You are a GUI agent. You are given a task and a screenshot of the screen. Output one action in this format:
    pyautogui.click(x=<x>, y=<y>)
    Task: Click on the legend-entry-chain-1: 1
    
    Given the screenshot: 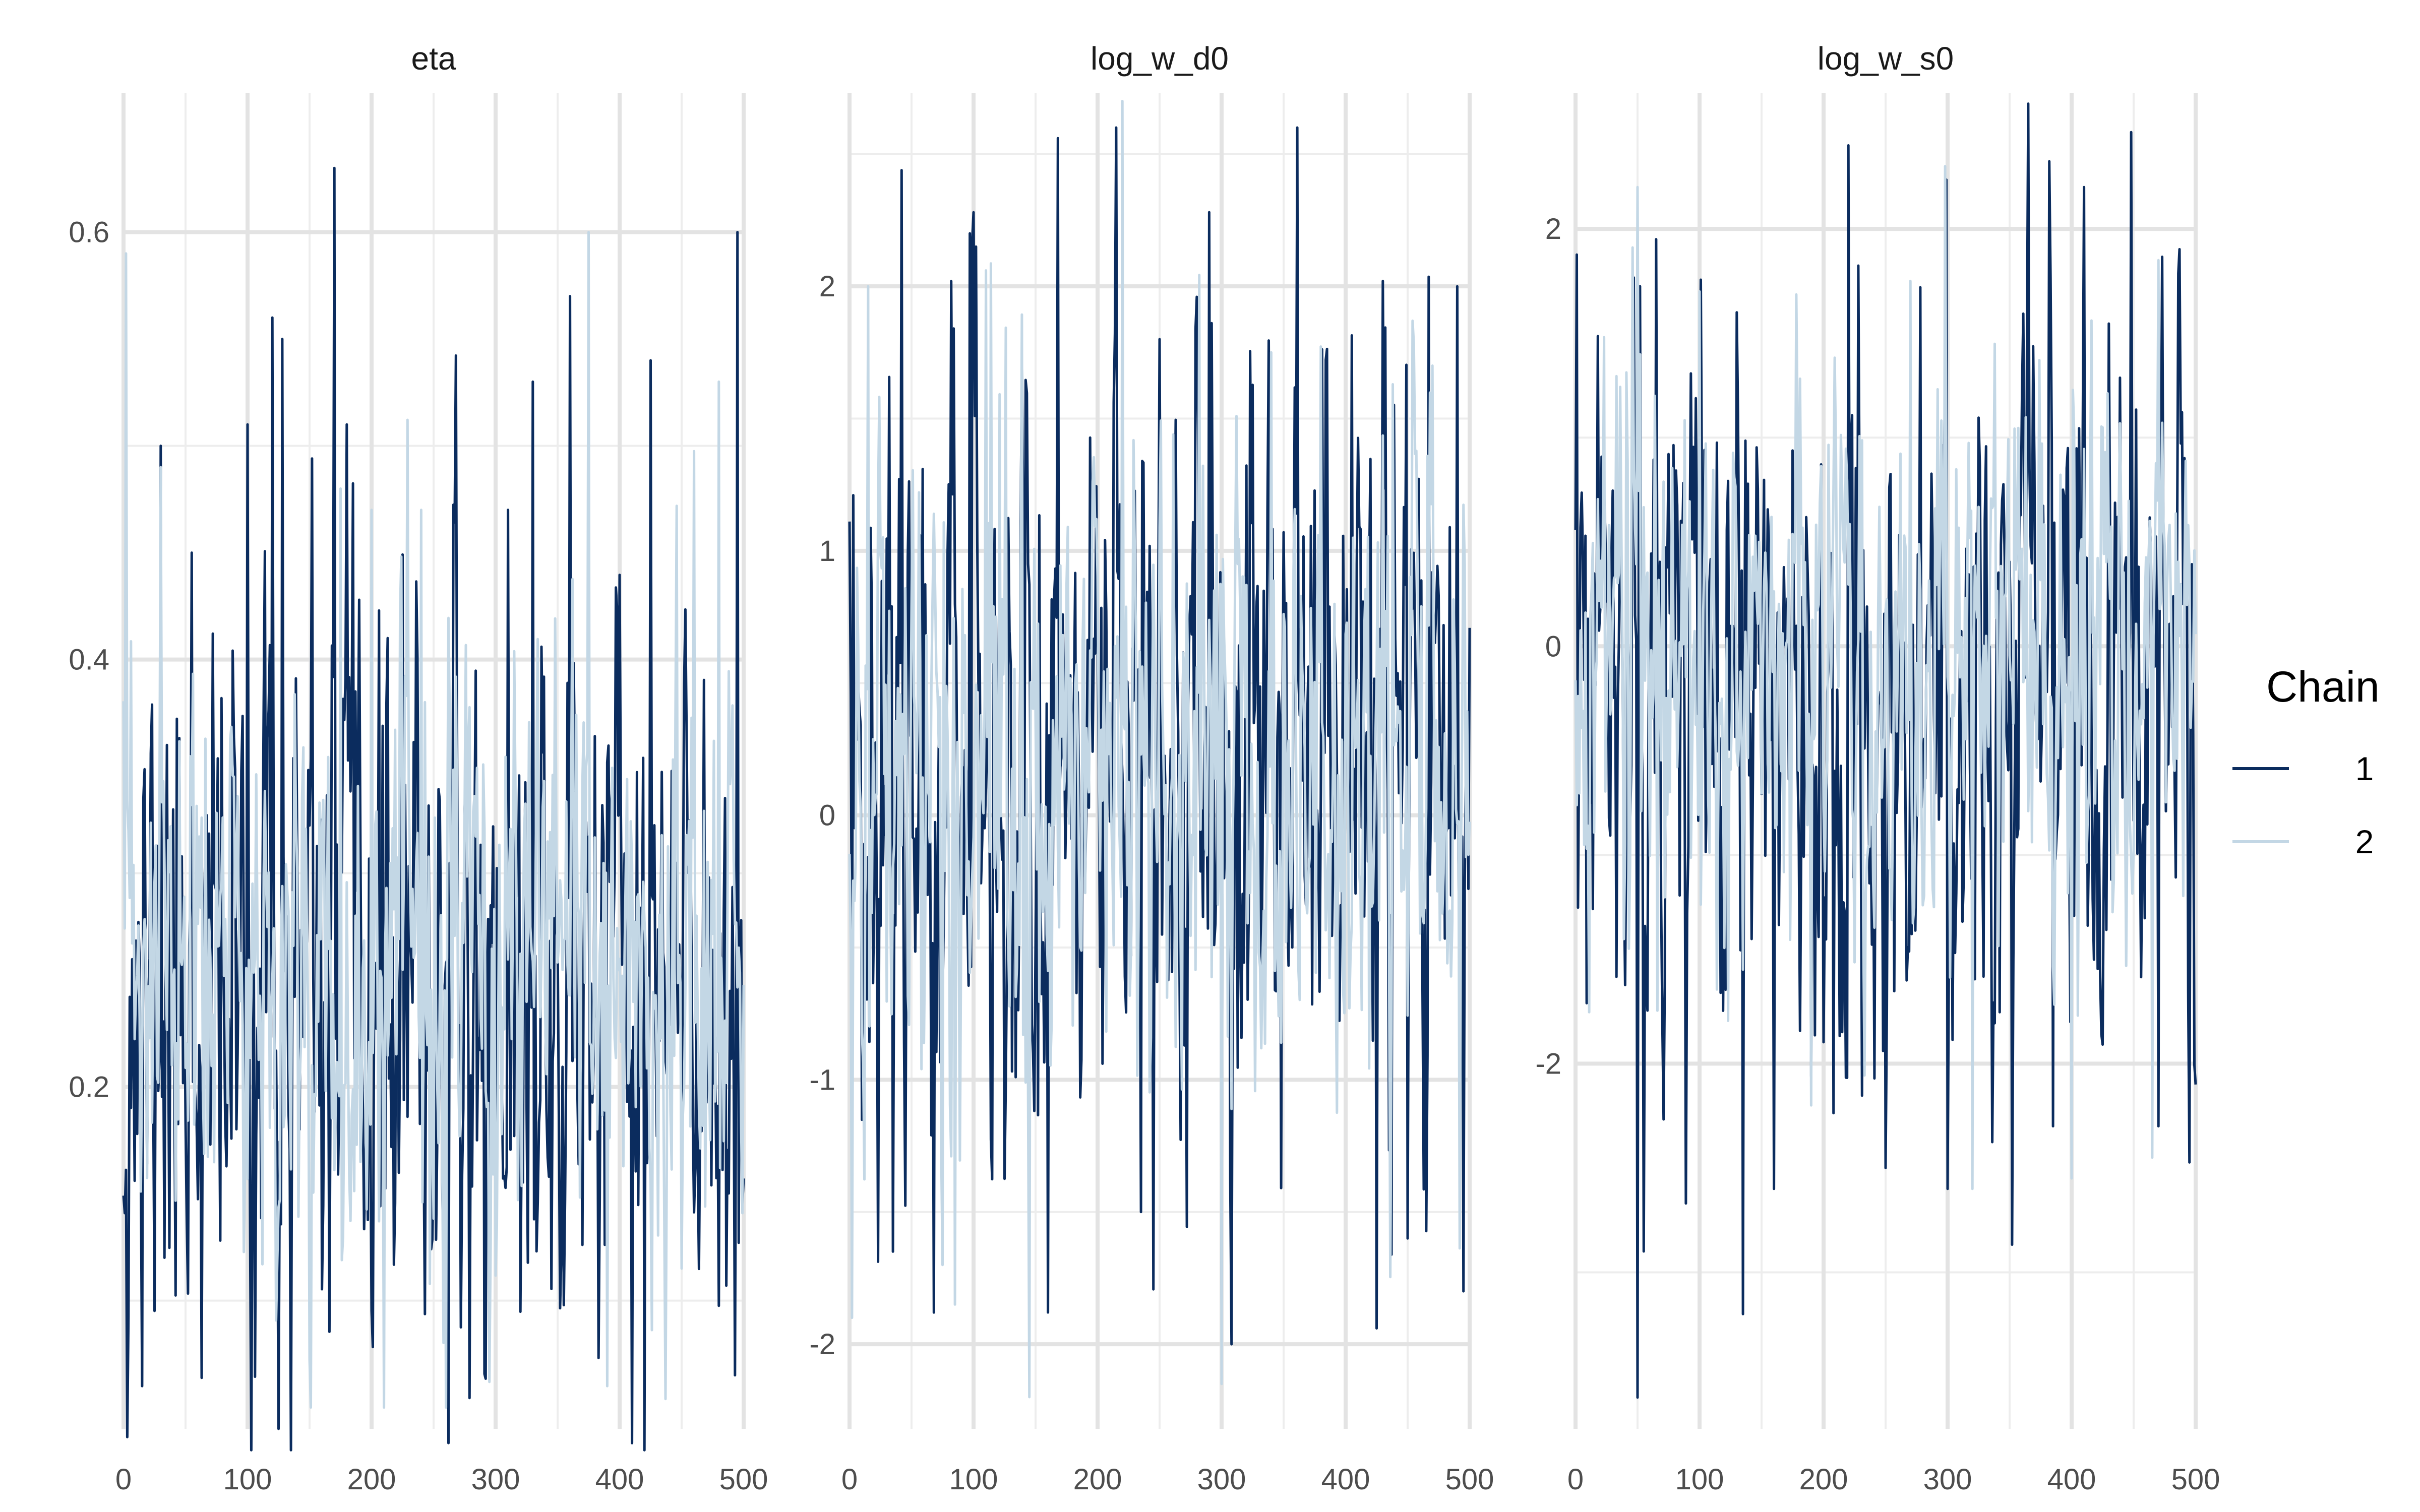 What is the action you would take?
    pyautogui.click(x=2303, y=768)
    